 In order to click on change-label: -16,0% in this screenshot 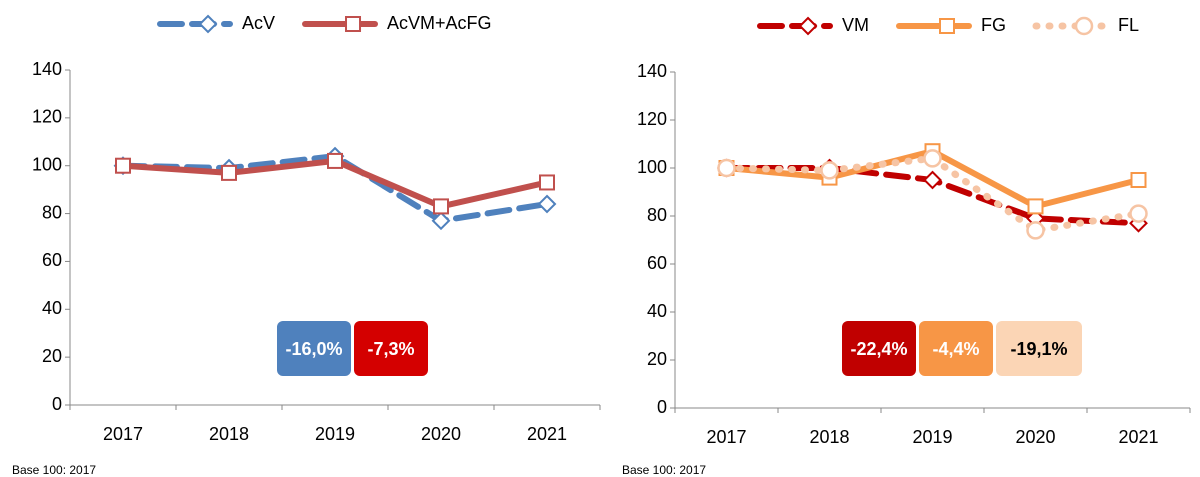, I will do `click(313, 349)`.